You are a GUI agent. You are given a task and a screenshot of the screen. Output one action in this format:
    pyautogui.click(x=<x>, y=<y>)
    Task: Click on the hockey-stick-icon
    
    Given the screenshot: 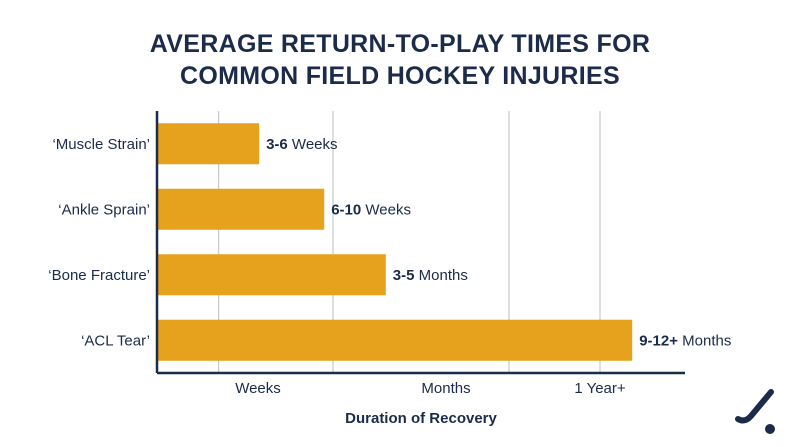 What is the action you would take?
    pyautogui.click(x=755, y=411)
    